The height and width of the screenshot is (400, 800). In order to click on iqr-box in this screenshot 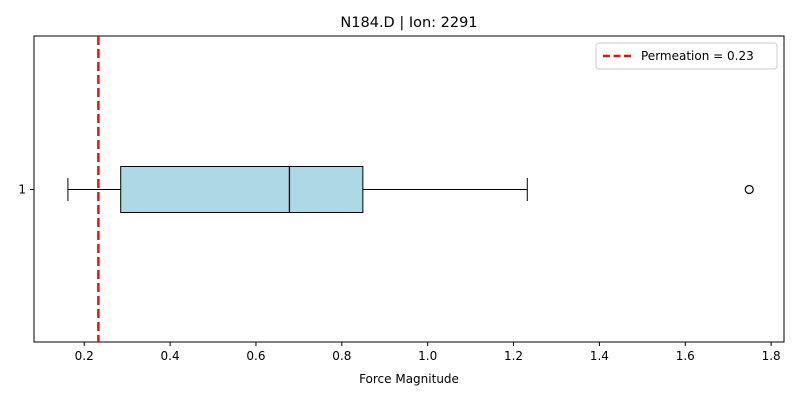, I will do `click(242, 189)`.